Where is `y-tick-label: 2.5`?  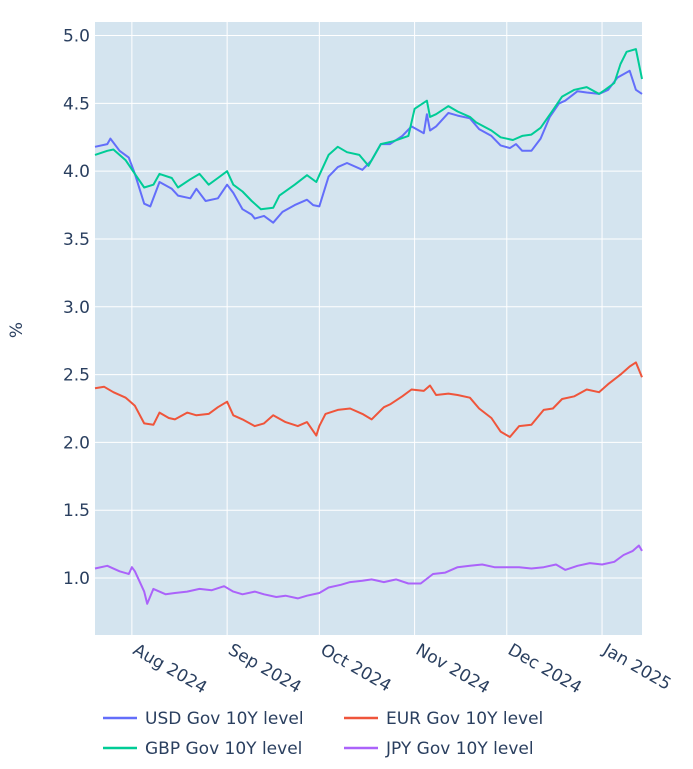 y-tick-label: 2.5 is located at coordinates (76, 376).